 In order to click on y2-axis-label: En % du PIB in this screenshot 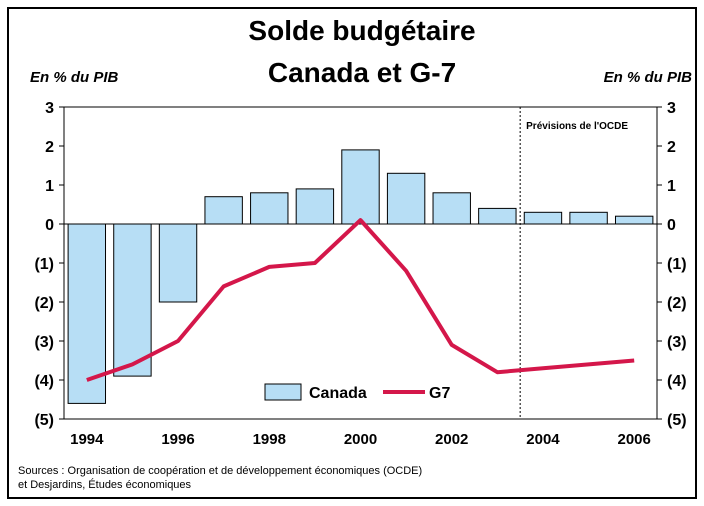, I will do `click(648, 77)`.